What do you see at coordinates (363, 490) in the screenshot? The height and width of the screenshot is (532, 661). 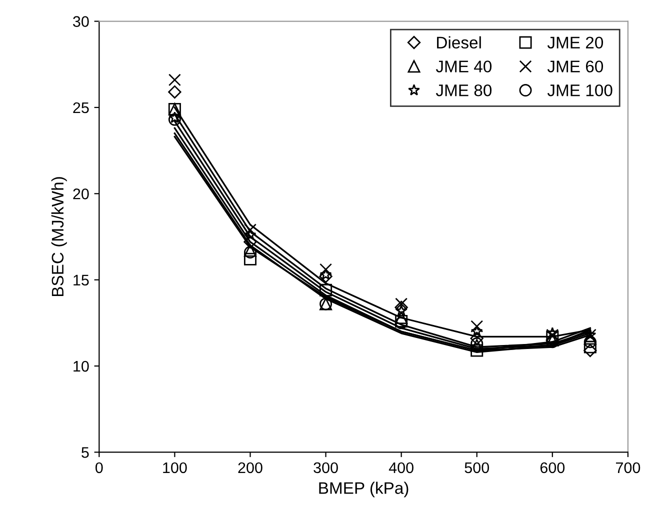 I see `x-axis-title: BMEP (kPa)` at bounding box center [363, 490].